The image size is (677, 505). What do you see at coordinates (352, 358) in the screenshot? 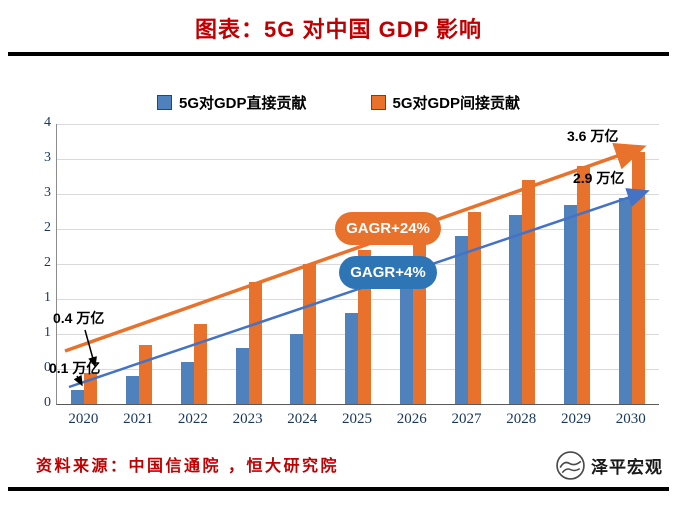
I see `bar-direct-2025` at bounding box center [352, 358].